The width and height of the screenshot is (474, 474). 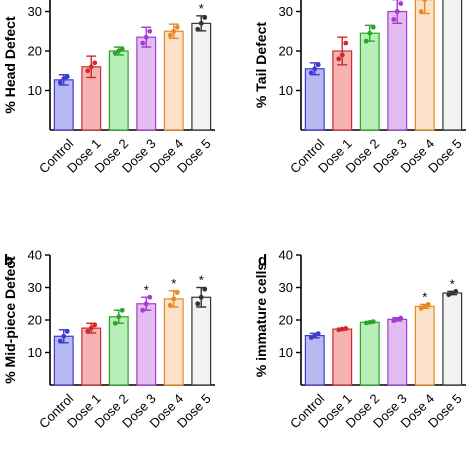 What do you see at coordinates (261, 65) in the screenshot?
I see `y-axis-label: % Tail Defect` at bounding box center [261, 65].